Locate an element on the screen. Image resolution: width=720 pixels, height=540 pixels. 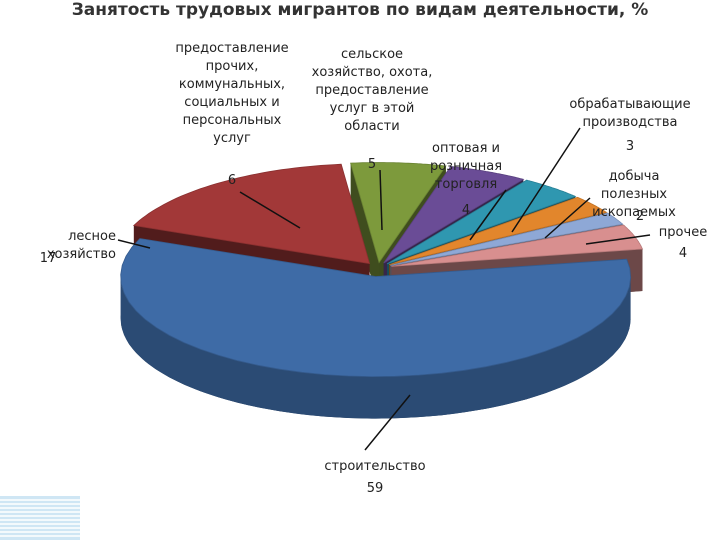
value-label: 5 is located at coordinates (372, 164).